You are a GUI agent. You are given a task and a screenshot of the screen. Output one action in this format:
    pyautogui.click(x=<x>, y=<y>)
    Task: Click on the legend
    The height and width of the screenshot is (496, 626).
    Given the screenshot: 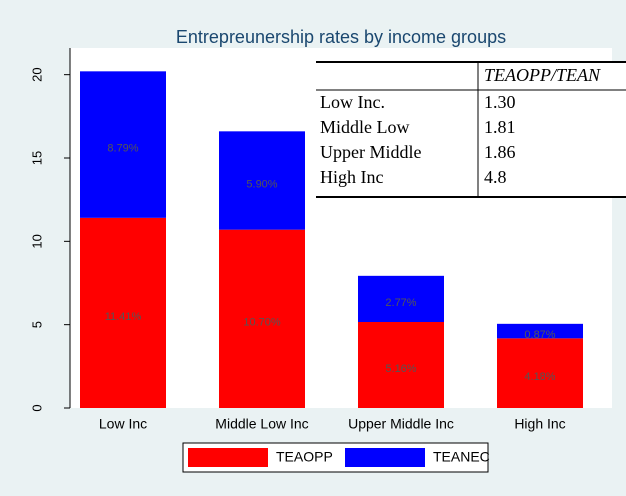 What is the action you would take?
    pyautogui.click(x=335, y=457)
    